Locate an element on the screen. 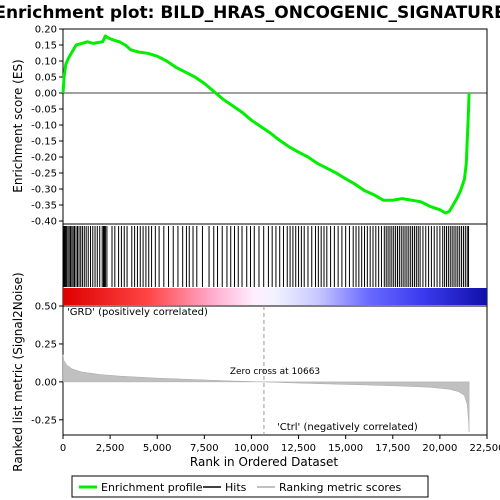 The height and width of the screenshot is (500, 500). zero-cross-label: Zero cross at 10663 is located at coordinates (275, 372).